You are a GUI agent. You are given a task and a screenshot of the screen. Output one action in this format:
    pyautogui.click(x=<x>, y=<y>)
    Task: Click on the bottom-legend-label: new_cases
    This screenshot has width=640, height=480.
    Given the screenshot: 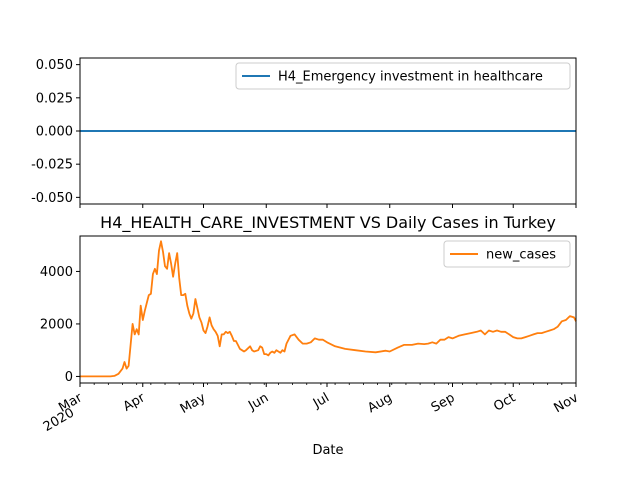 What is the action you would take?
    pyautogui.click(x=521, y=255)
    